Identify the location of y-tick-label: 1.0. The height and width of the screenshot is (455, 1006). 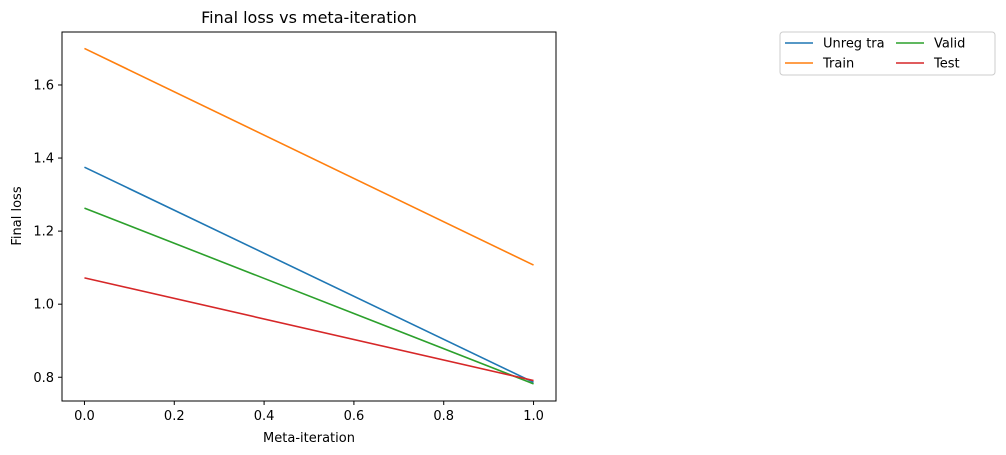
(43, 305).